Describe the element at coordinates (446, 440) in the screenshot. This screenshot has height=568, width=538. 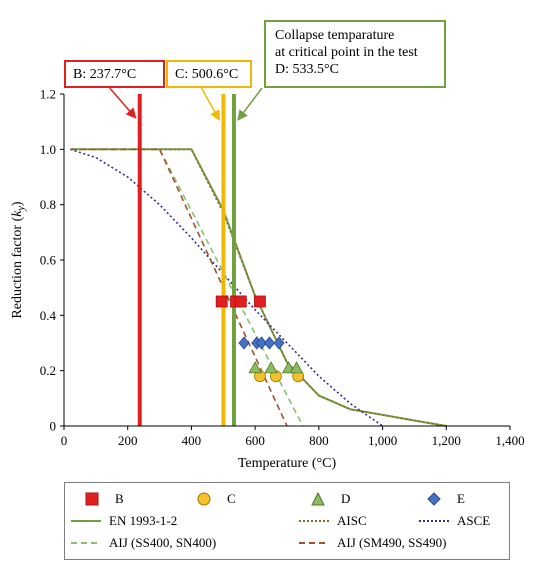
I see `x-tick-label-6: 1,200` at that location.